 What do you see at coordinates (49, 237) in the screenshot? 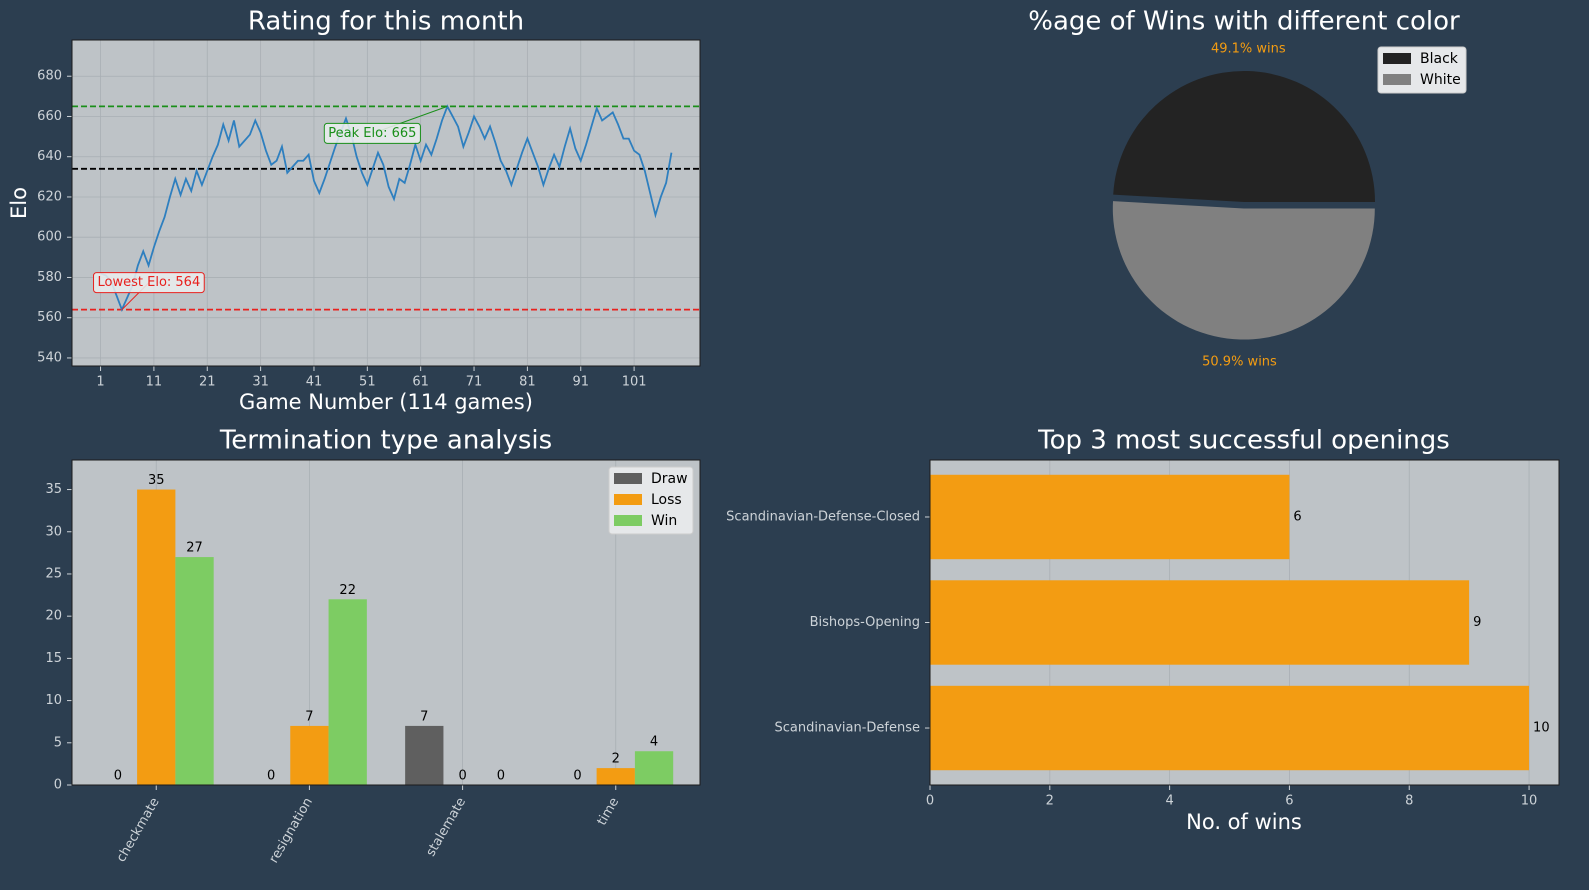
I see `y-tick-label: 600` at bounding box center [49, 237].